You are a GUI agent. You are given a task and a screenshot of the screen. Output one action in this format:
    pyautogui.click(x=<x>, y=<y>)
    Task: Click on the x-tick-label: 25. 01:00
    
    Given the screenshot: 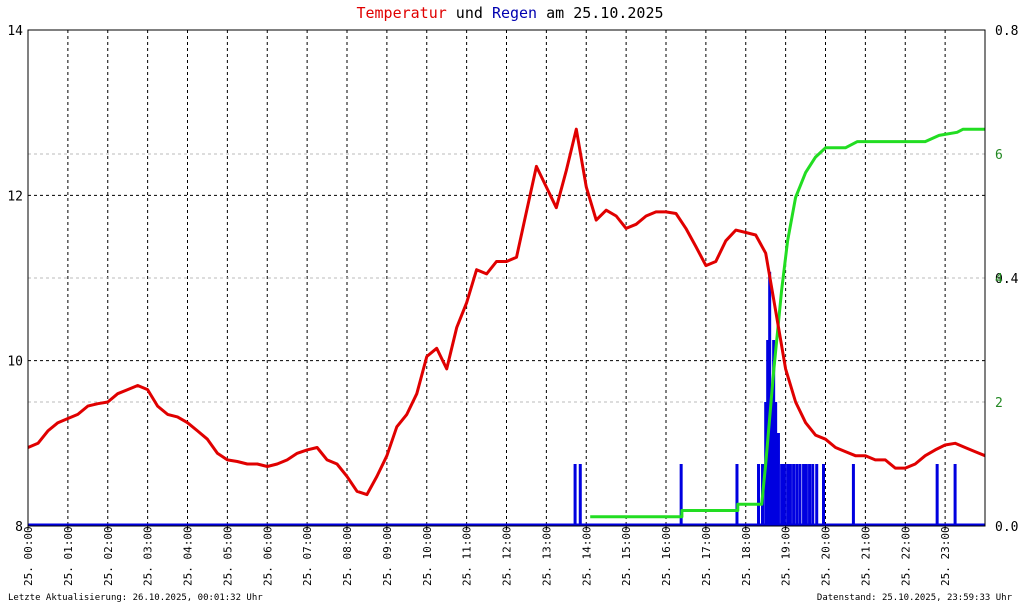 What is the action you would take?
    pyautogui.click(x=68, y=556)
    